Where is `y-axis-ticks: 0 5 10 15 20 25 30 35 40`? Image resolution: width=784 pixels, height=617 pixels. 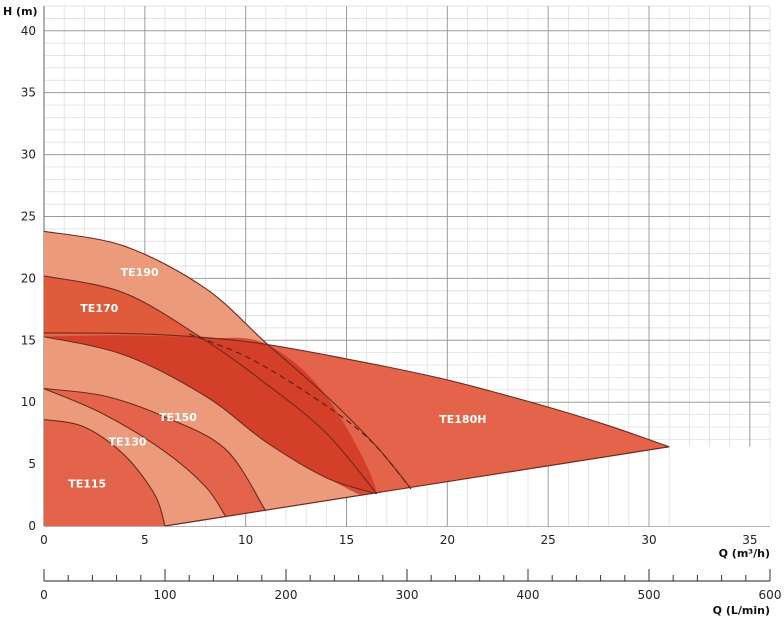
y-axis-ticks: 0 5 10 15 20 25 30 35 40 is located at coordinates (28, 278).